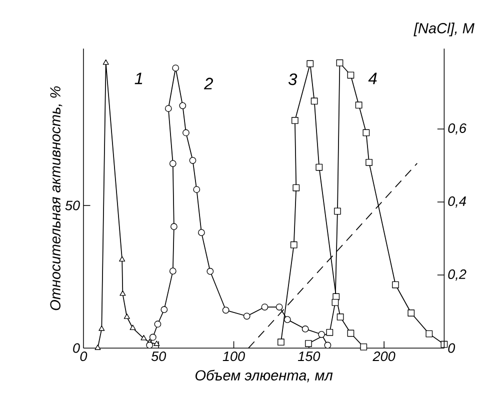  Describe the element at coordinates (444, 29) in the screenshot. I see `y2-axis-title: [NaCl], M` at that location.